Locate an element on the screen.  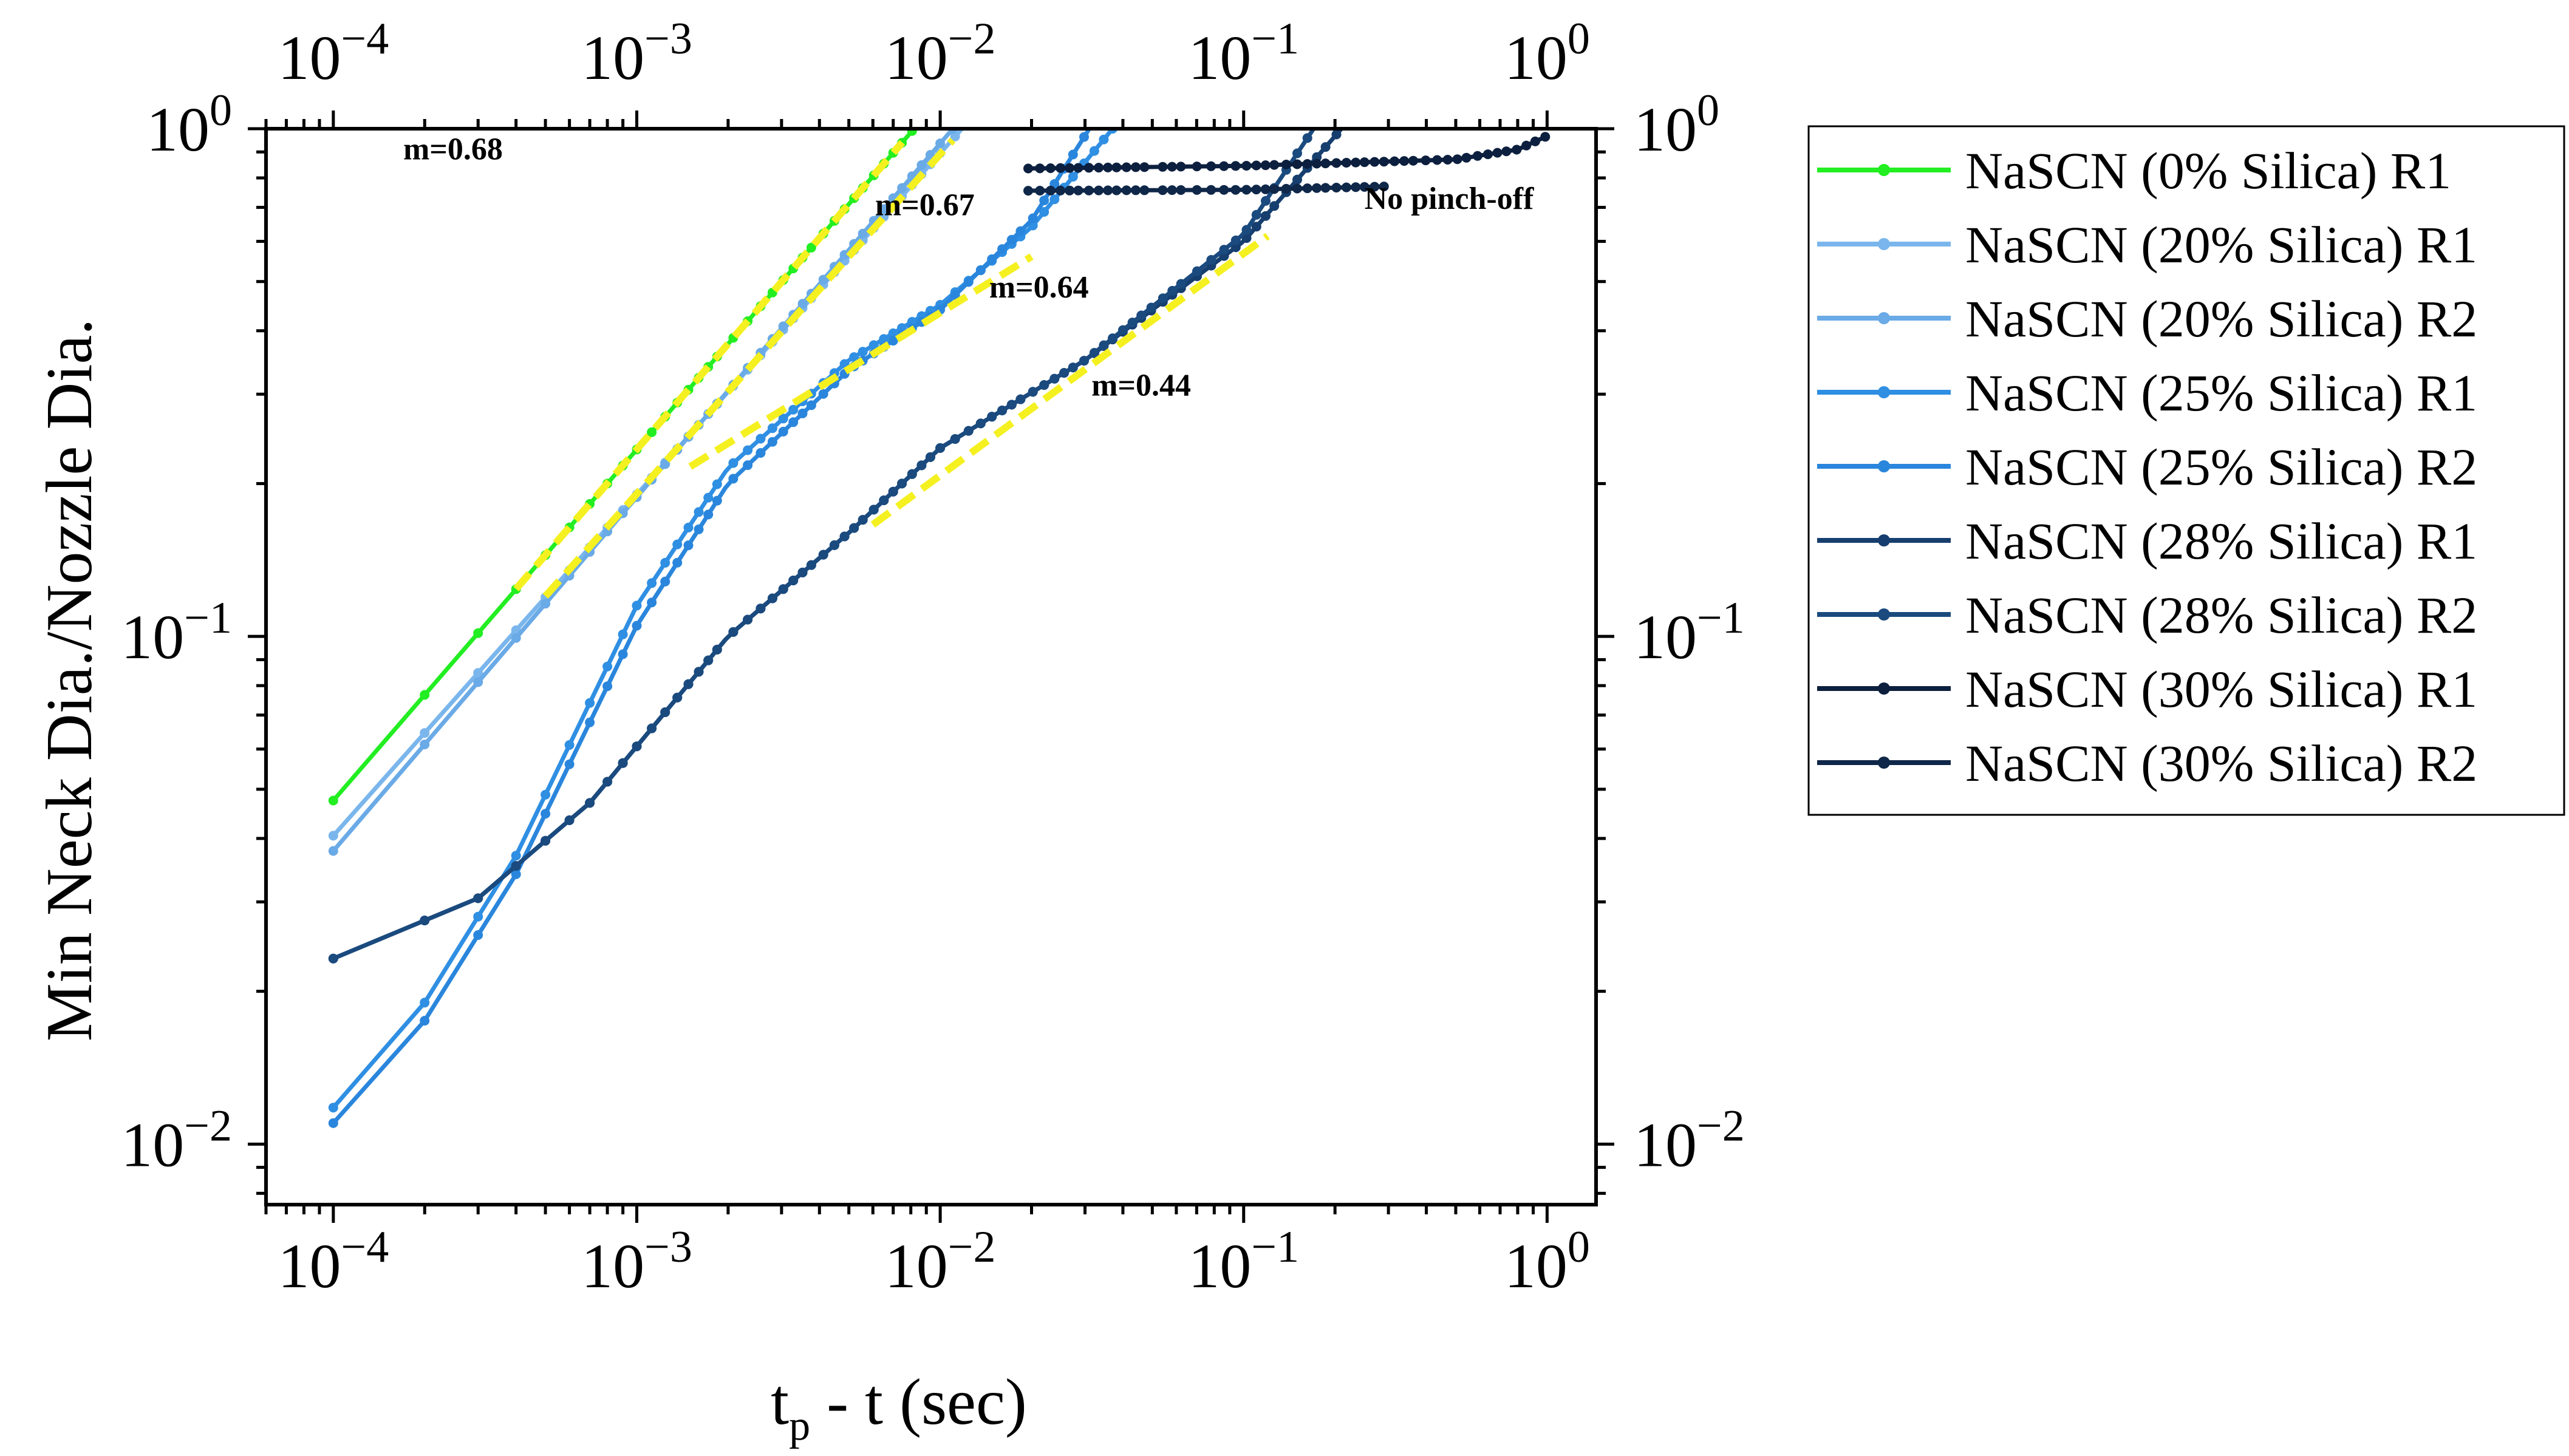
legend-label: NaSCN (30% Silica) R1 is located at coordinates (2221, 689).